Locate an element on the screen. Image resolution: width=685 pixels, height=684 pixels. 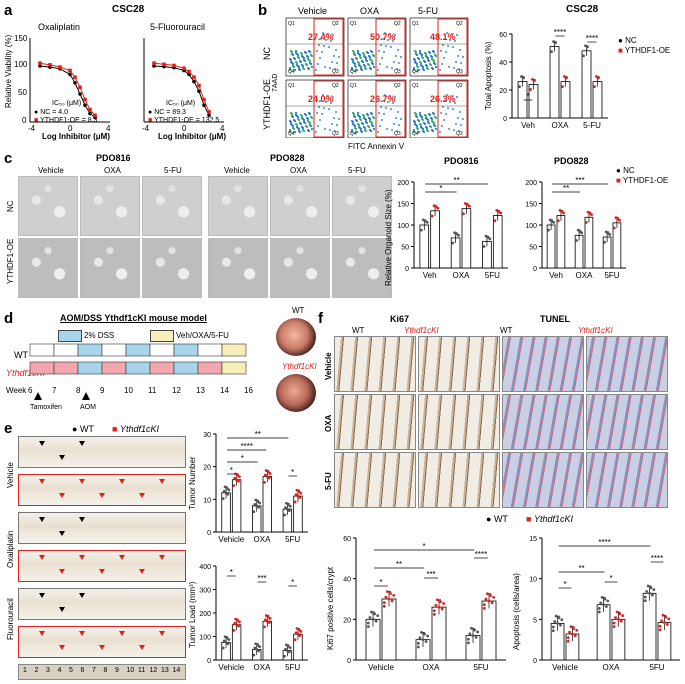
timeline-wt-cell is located at coordinates (66, 350).